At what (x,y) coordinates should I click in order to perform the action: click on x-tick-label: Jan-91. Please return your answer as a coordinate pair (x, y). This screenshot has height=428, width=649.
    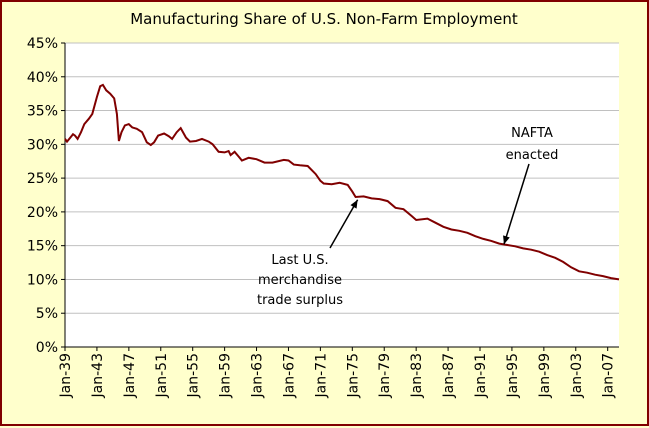
    Looking at the image, I should click on (481, 375).